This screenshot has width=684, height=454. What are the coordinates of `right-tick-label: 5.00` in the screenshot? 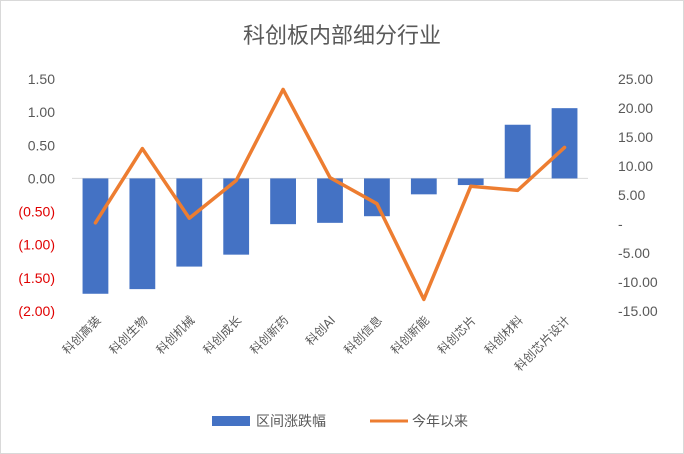 It's located at (631, 195).